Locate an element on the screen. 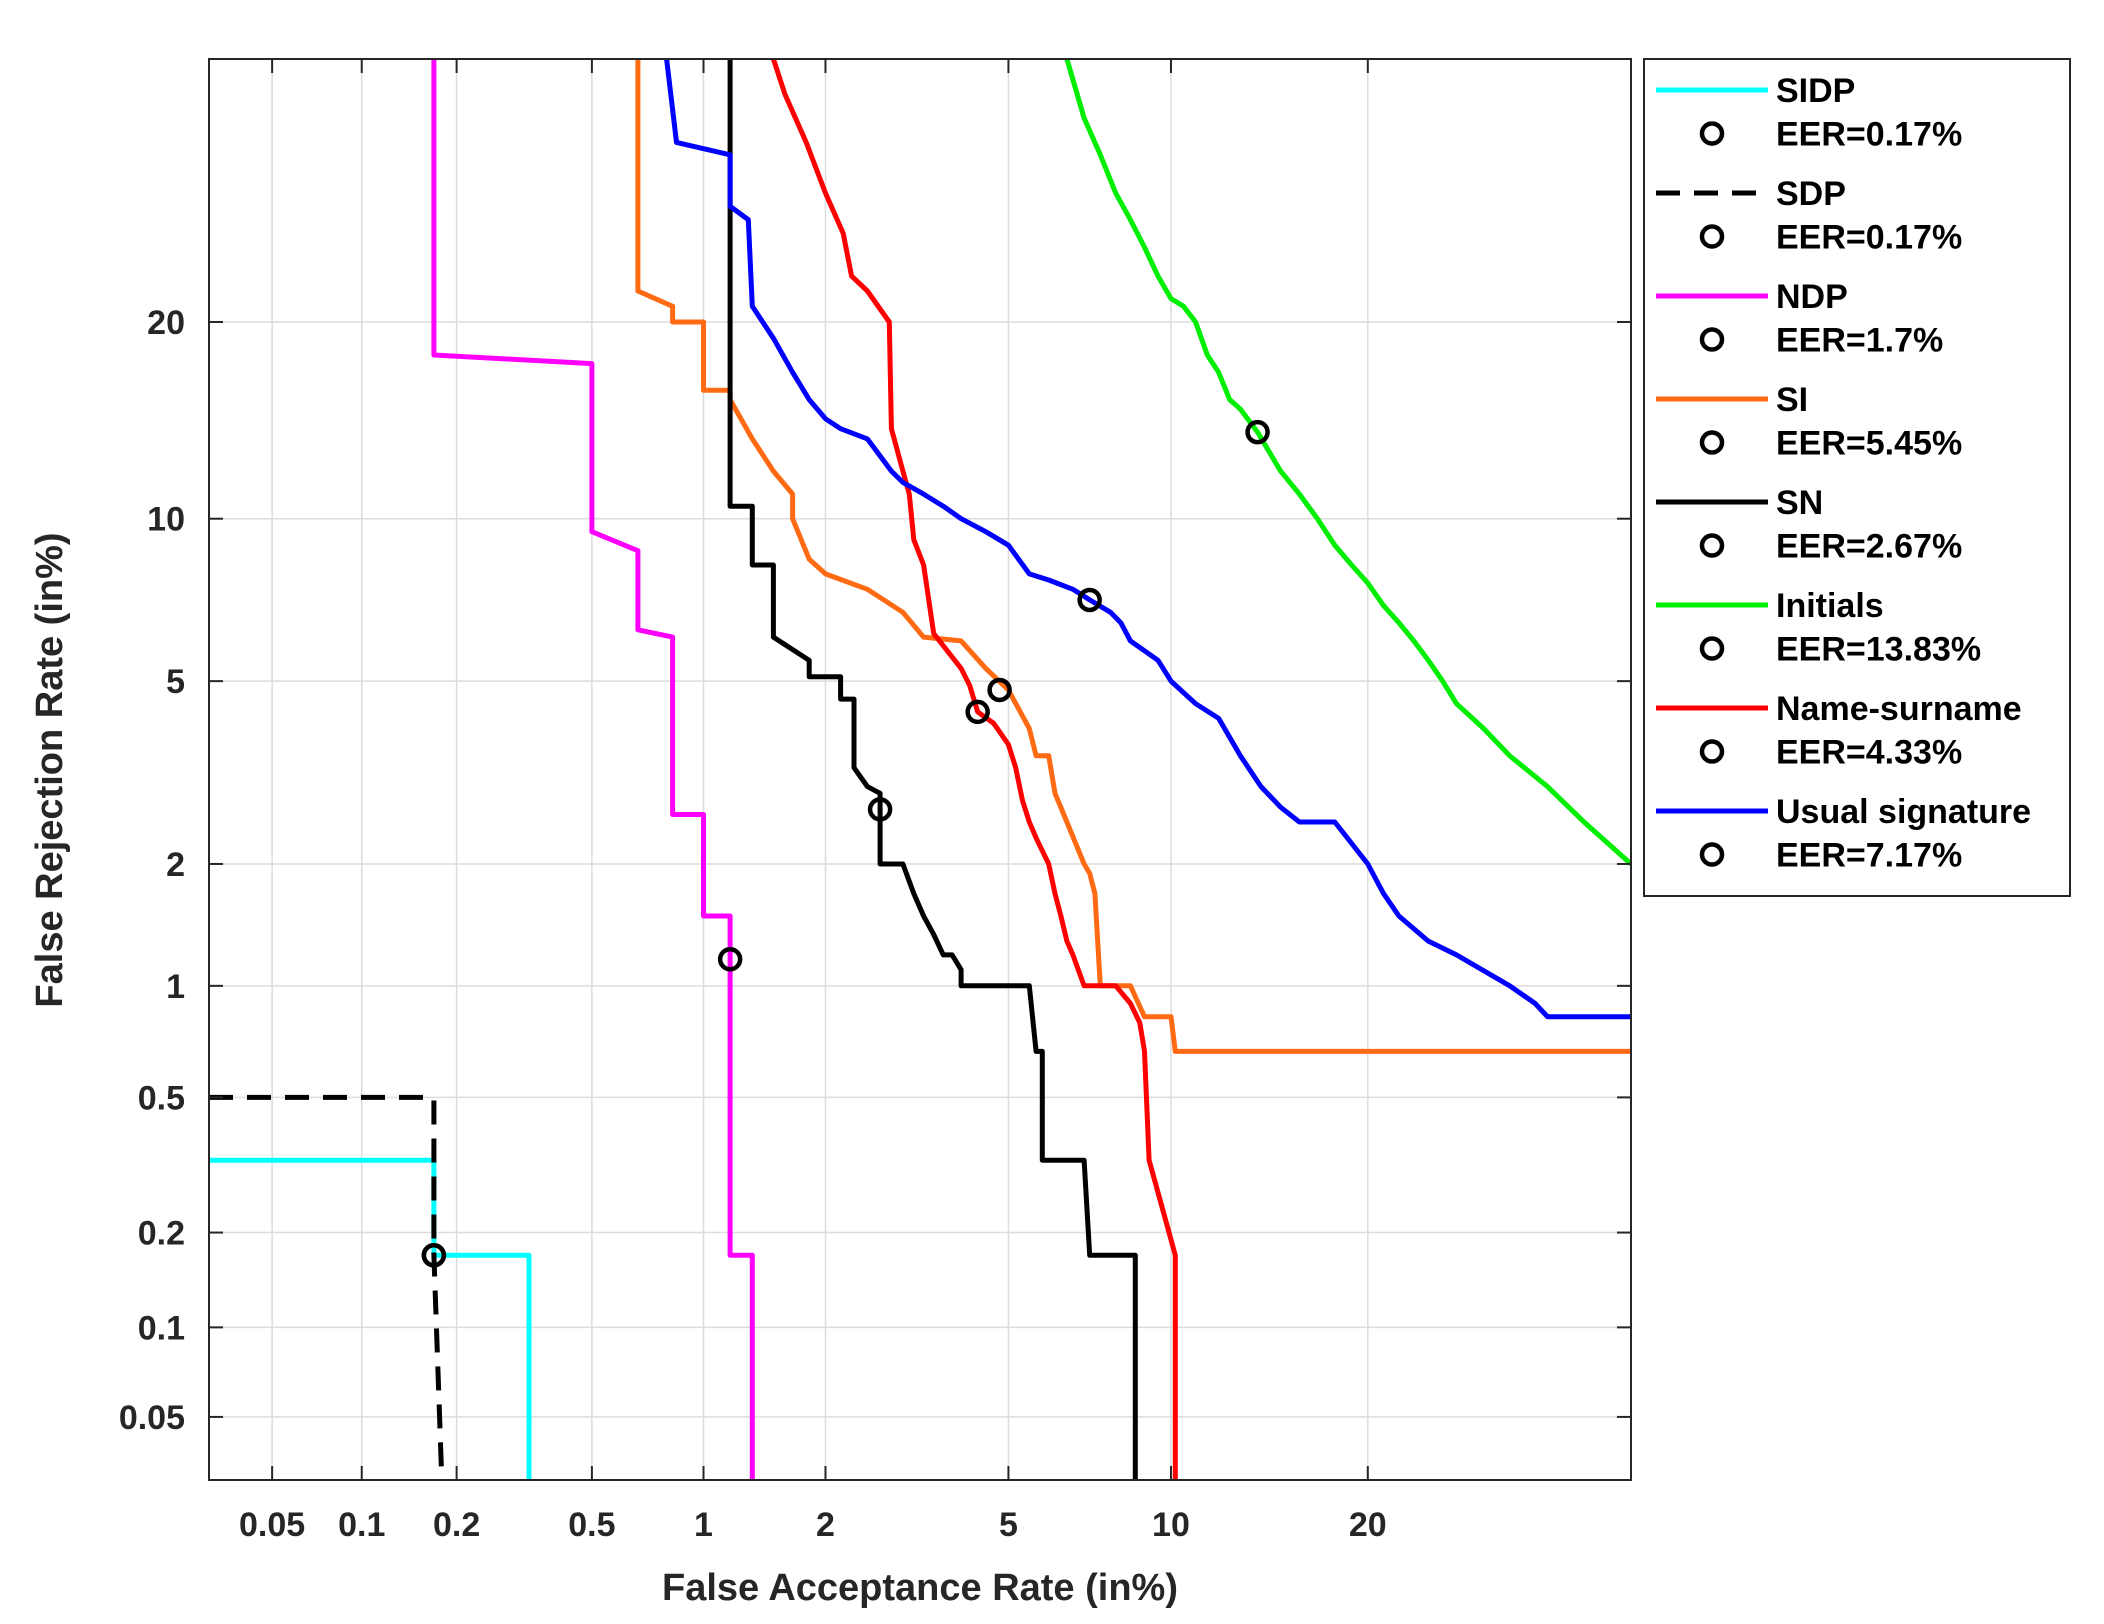 The image size is (2104, 1624). legend-eer-label-usual-signature: EER=7.17% is located at coordinates (1869, 856).